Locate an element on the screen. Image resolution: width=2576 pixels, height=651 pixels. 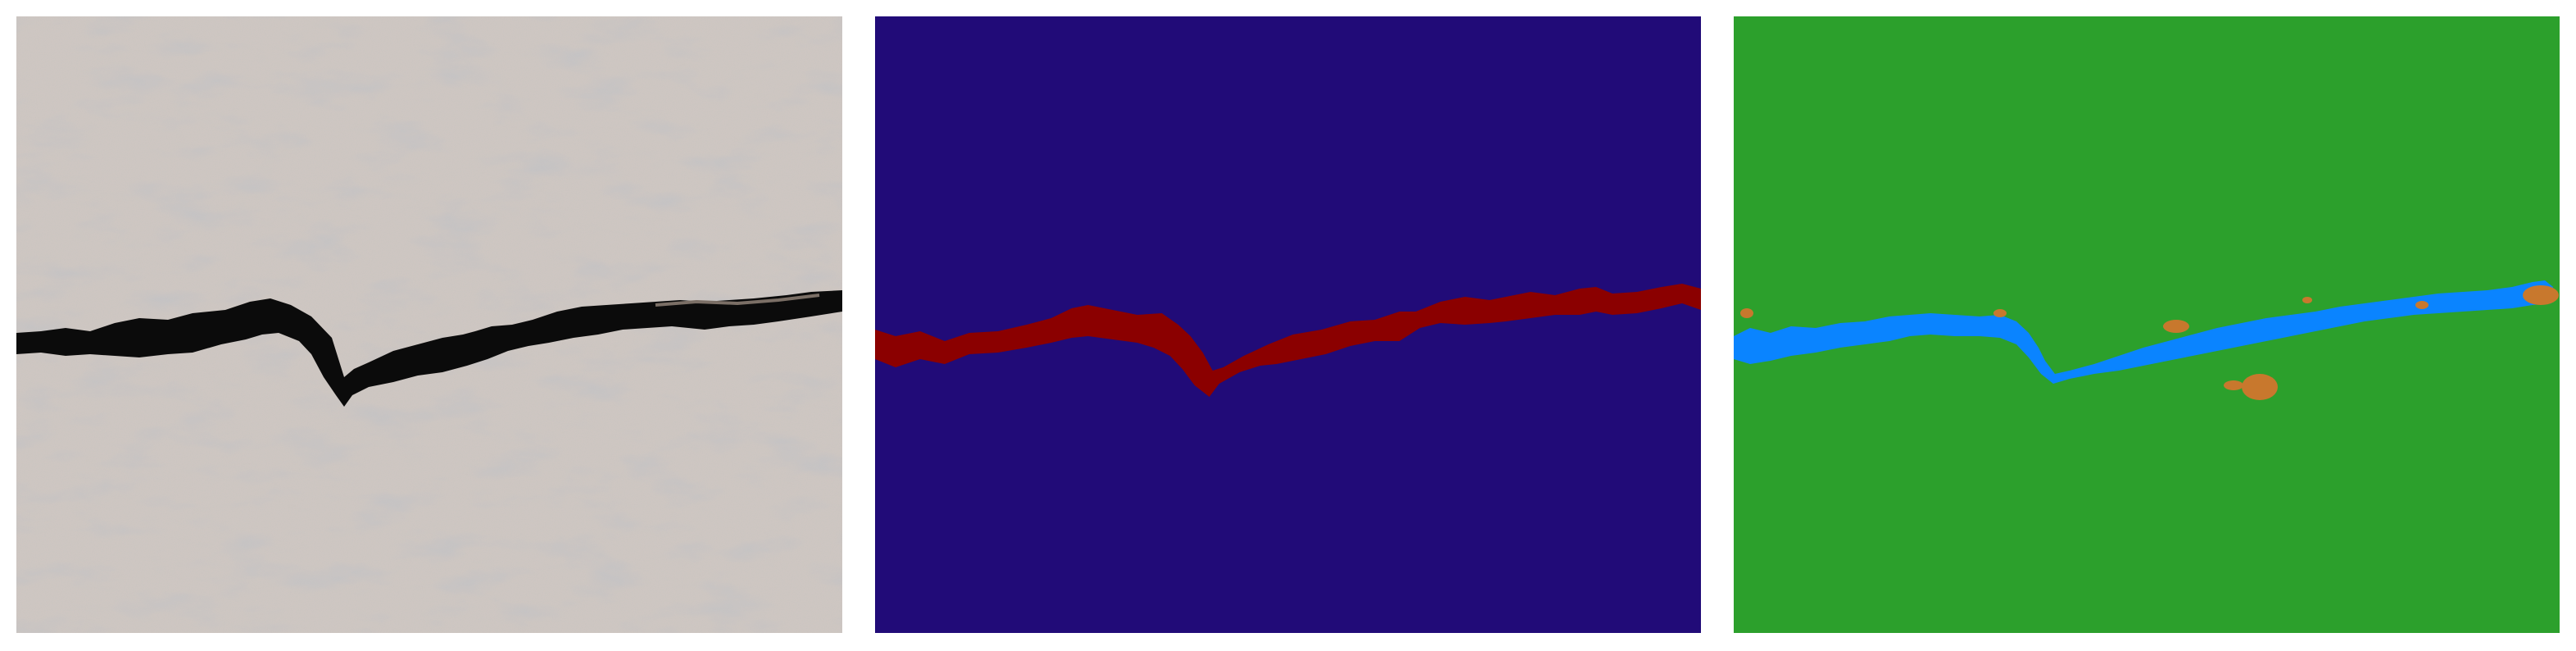
crack is located at coordinates (429, 348).